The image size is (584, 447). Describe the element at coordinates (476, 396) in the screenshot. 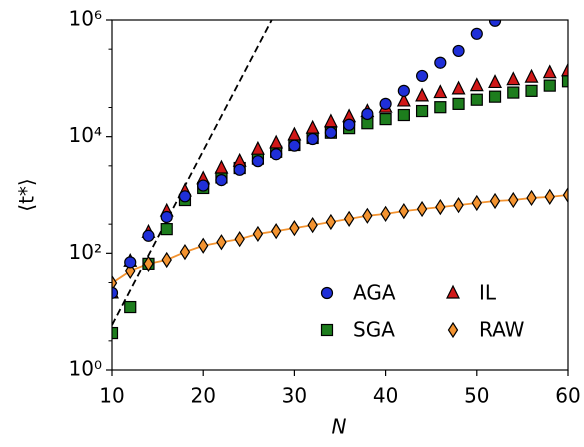

I see `x-tick-label: 50` at that location.